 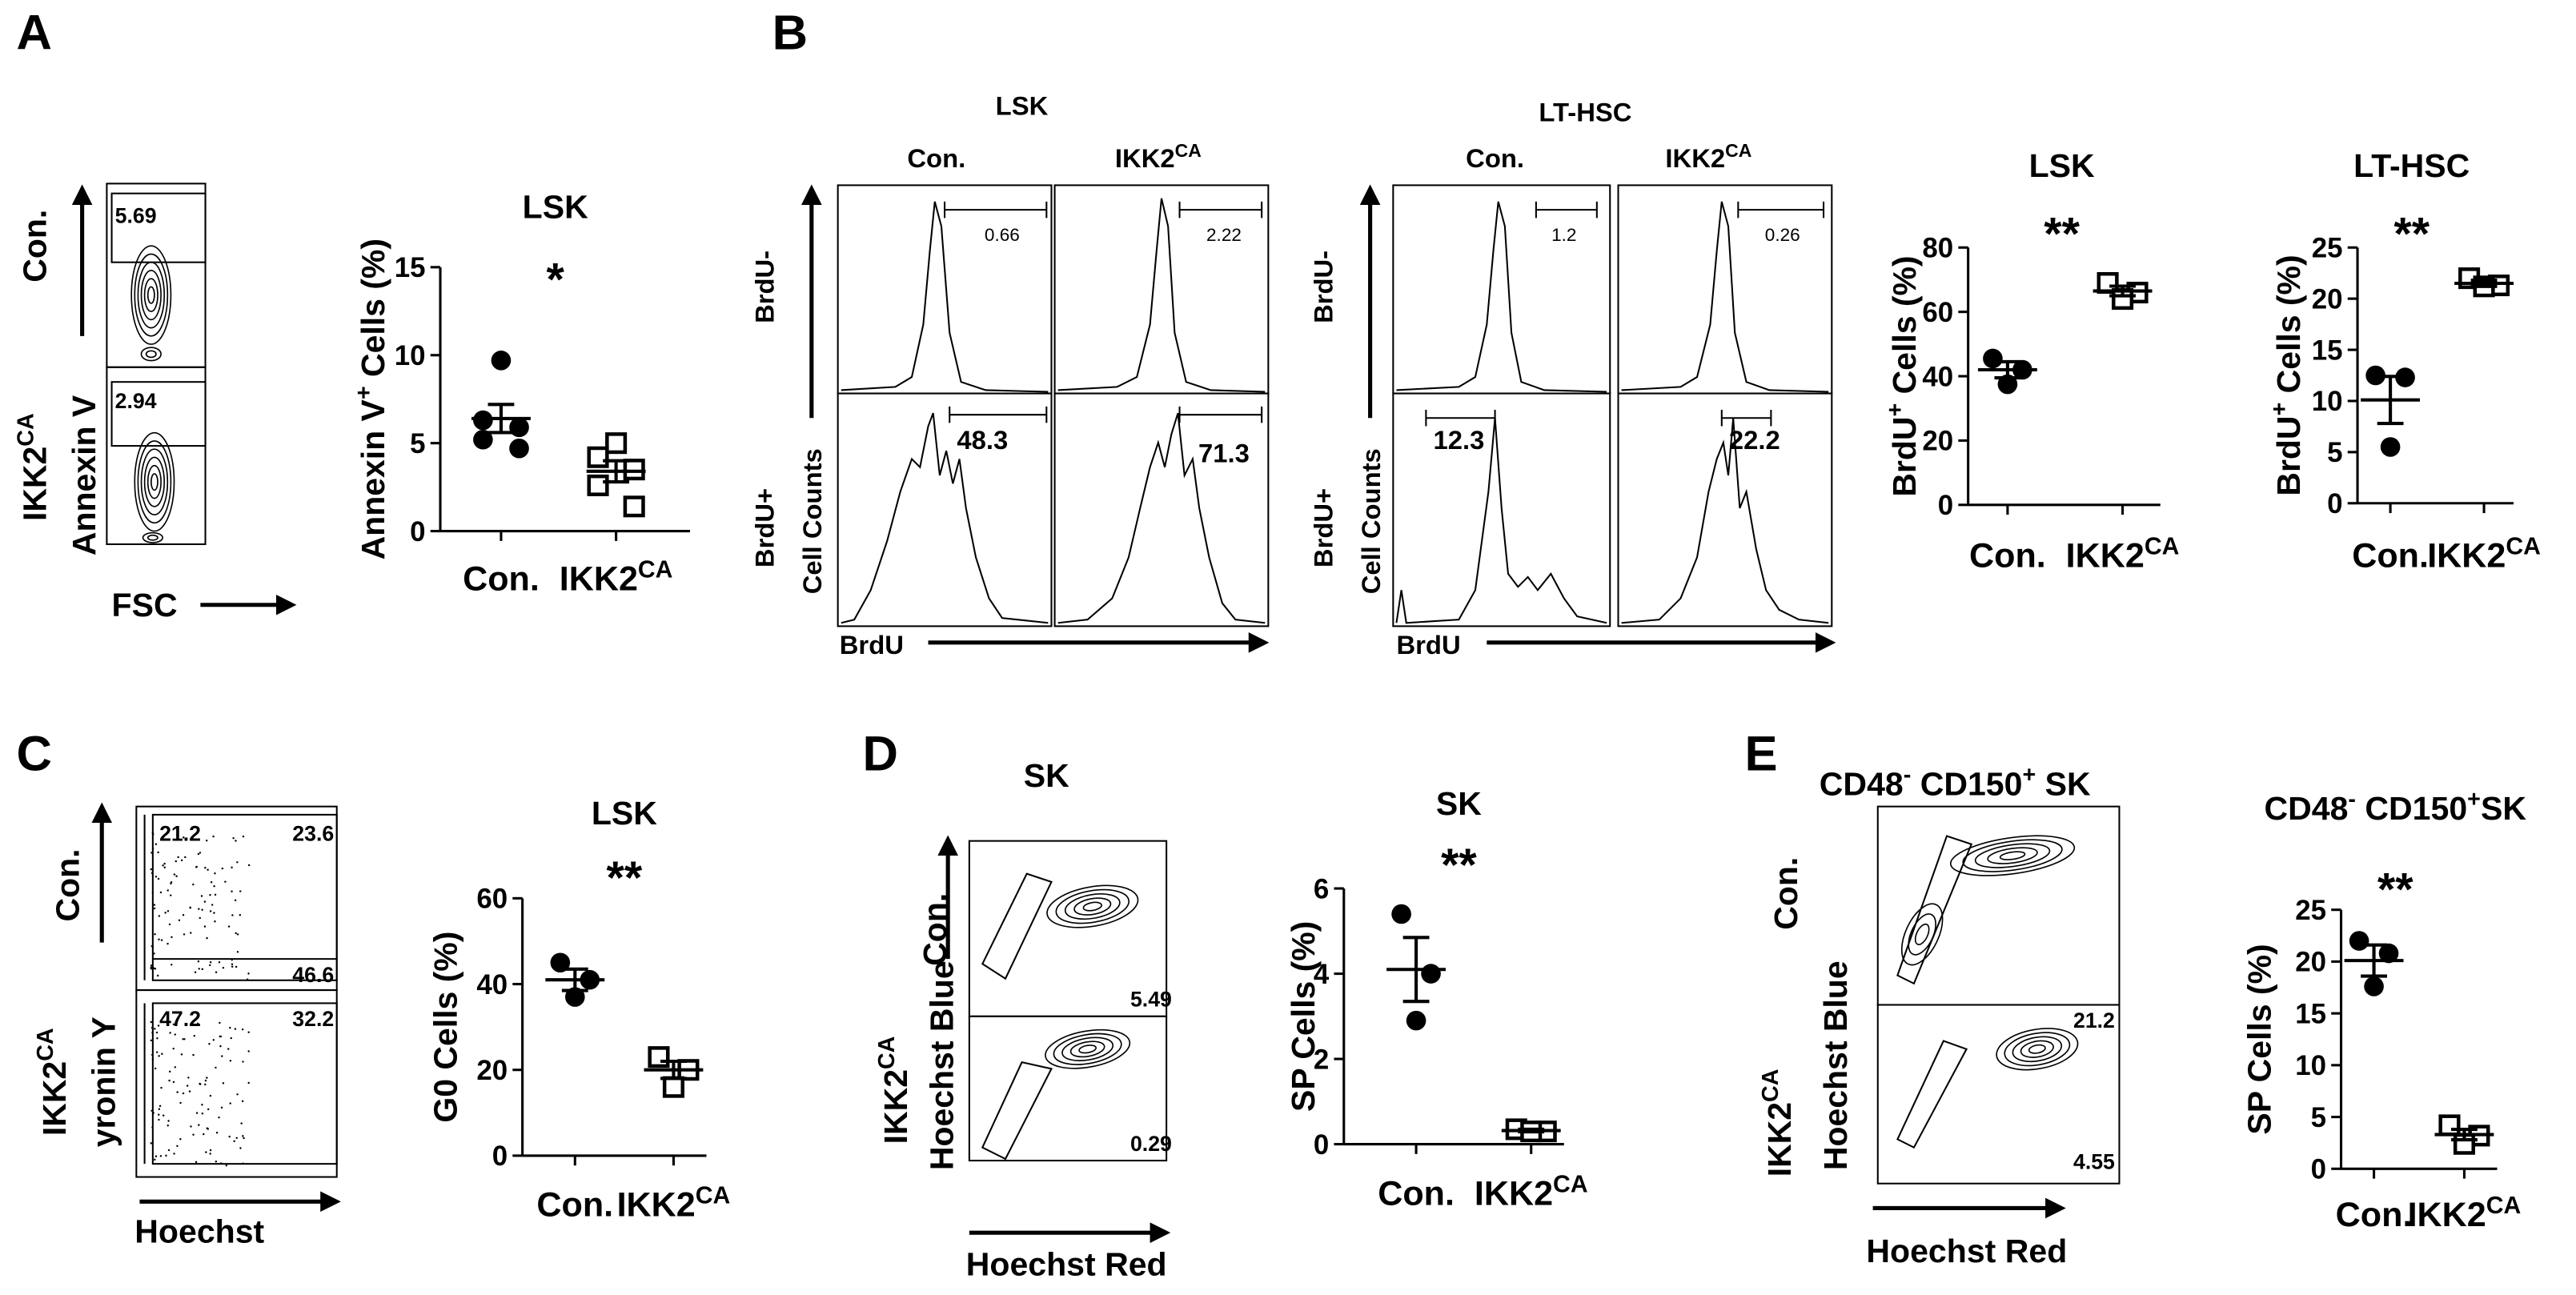 I want to click on panel-letter: D, so click(x=879, y=754).